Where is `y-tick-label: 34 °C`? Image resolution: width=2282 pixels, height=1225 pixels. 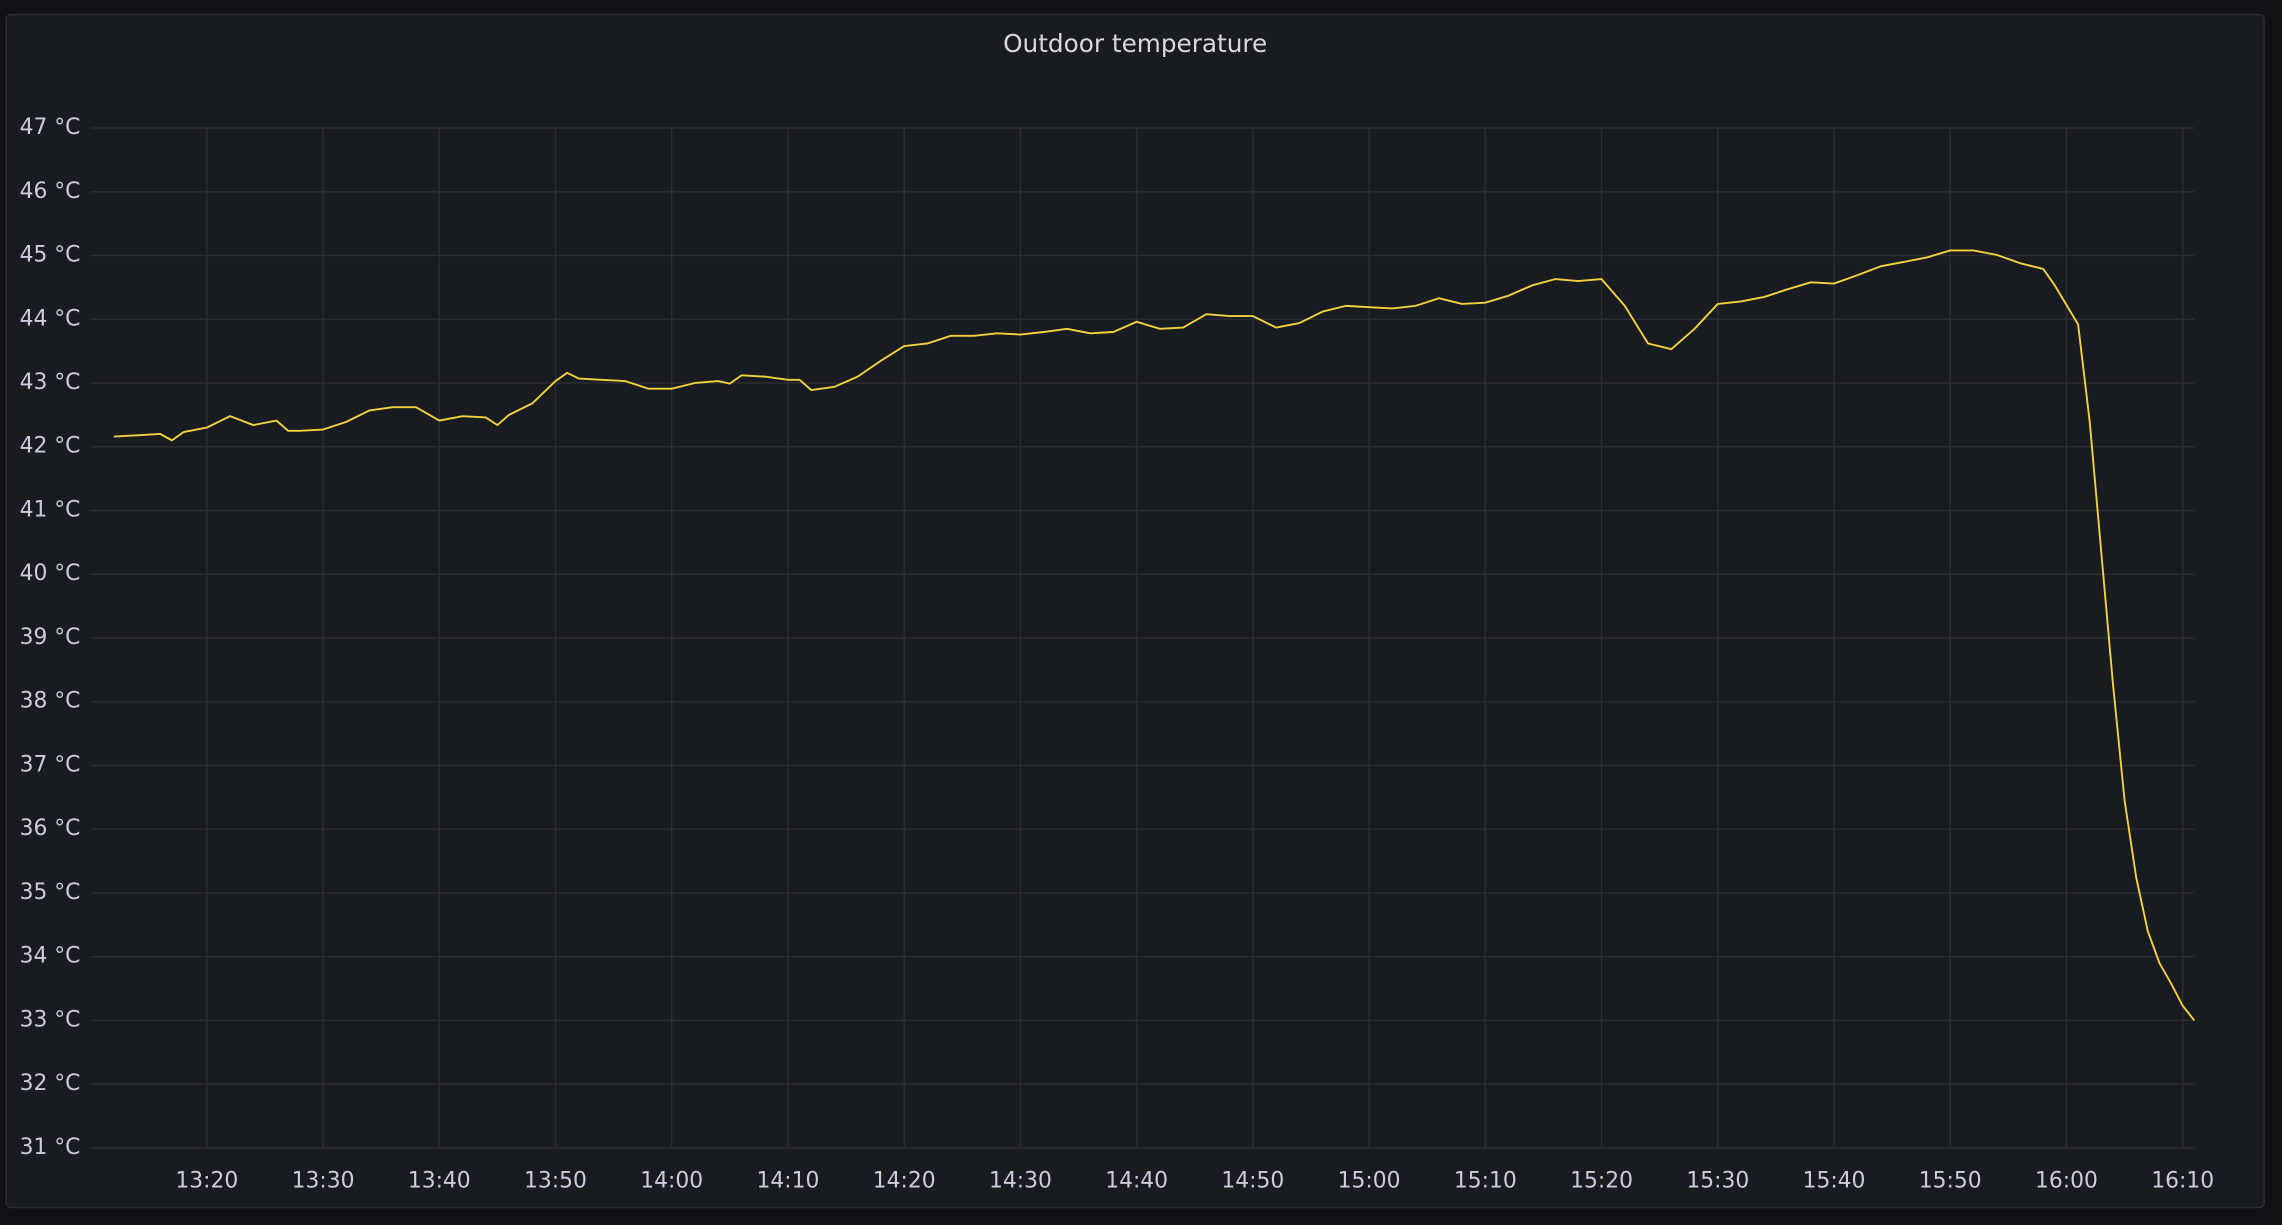 y-tick-label: 34 °C is located at coordinates (50, 956).